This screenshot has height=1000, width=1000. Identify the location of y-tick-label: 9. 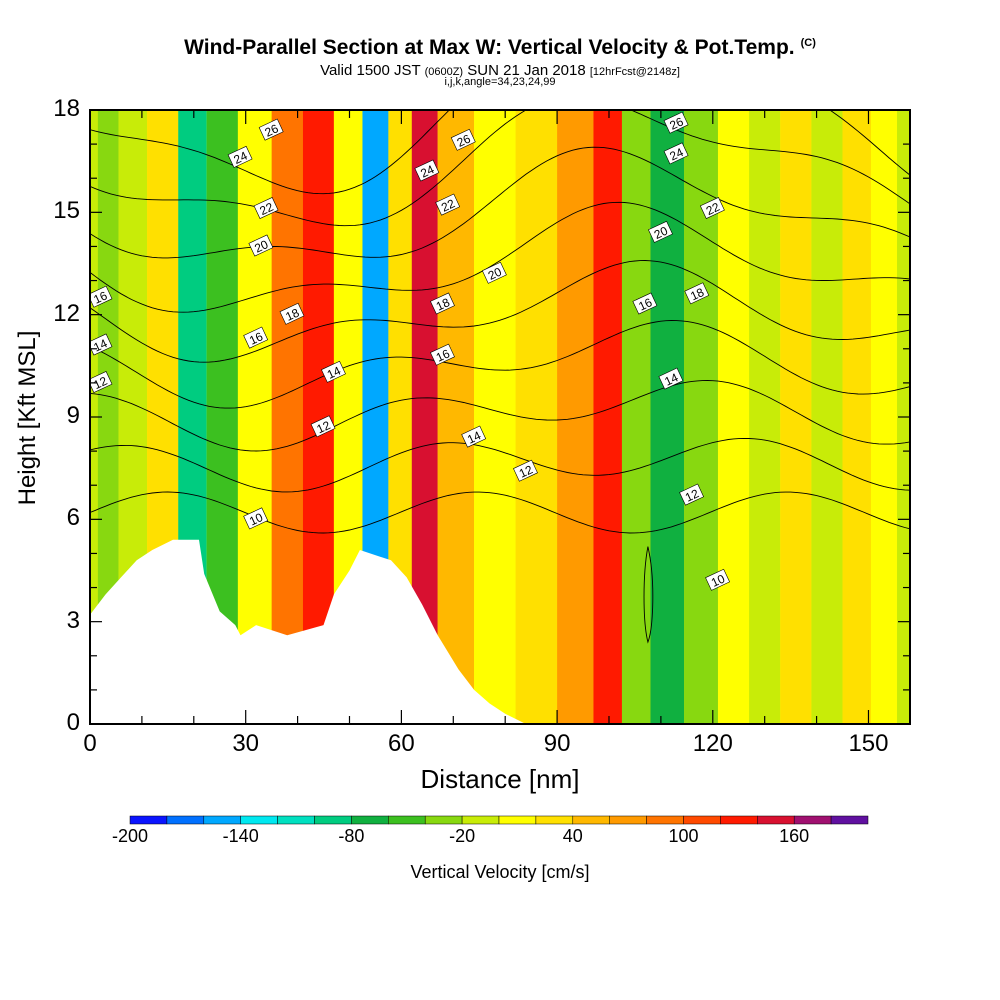
(73, 415).